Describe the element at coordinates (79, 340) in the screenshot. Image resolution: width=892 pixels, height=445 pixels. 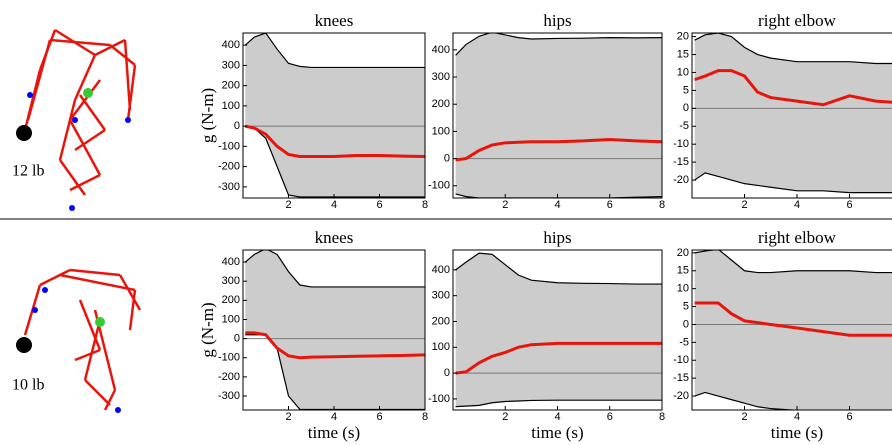
I see `stick-figure-bottom` at that location.